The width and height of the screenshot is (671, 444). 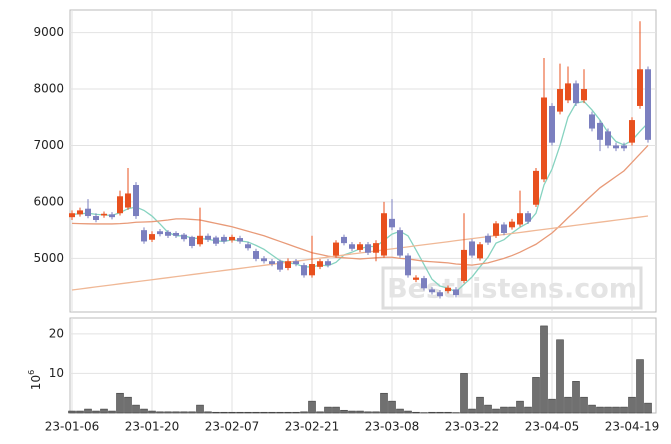 What do you see at coordinates (31, 372) in the screenshot?
I see `volume-unit-exponent: 6` at bounding box center [31, 372].